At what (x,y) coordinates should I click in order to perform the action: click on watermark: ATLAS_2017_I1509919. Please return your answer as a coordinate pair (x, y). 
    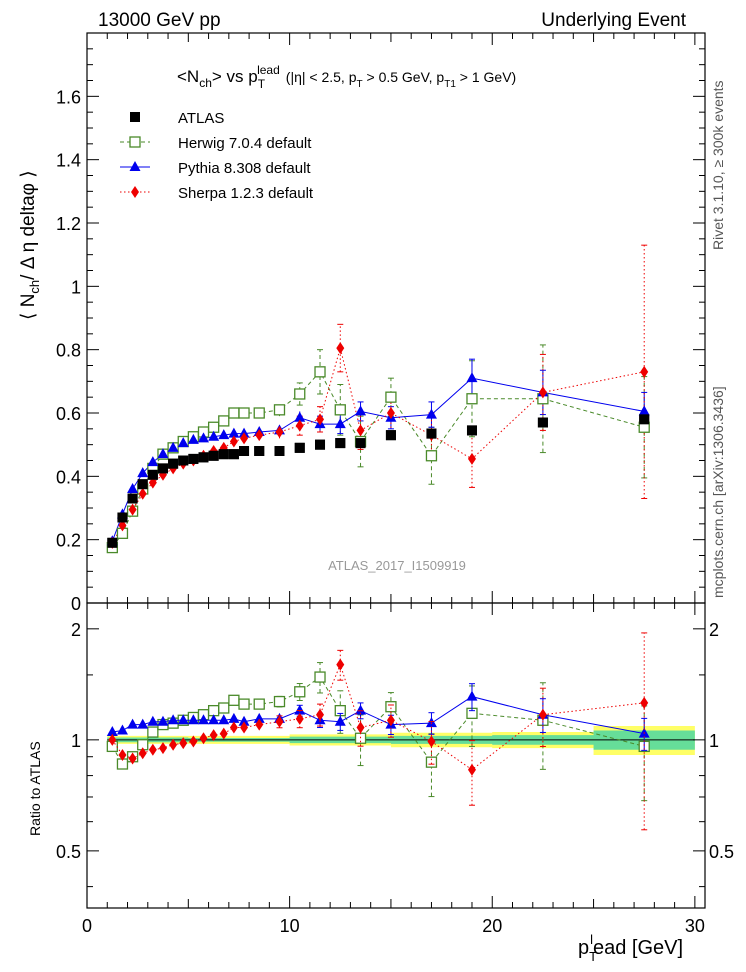
    Looking at the image, I should click on (397, 565).